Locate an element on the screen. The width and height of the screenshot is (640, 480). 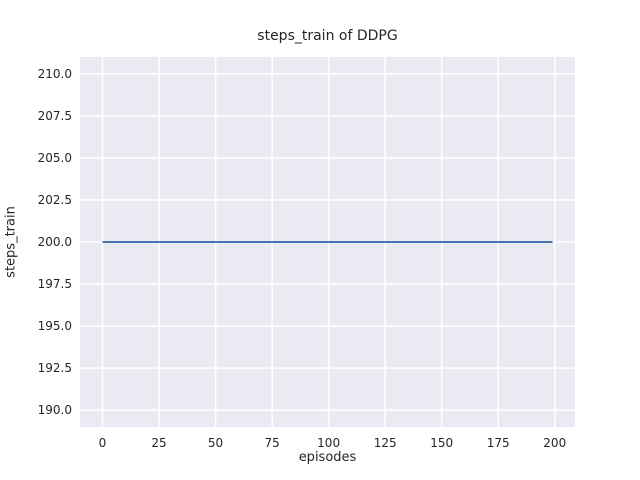
y-tick-label: 210.0 is located at coordinates (54, 73).